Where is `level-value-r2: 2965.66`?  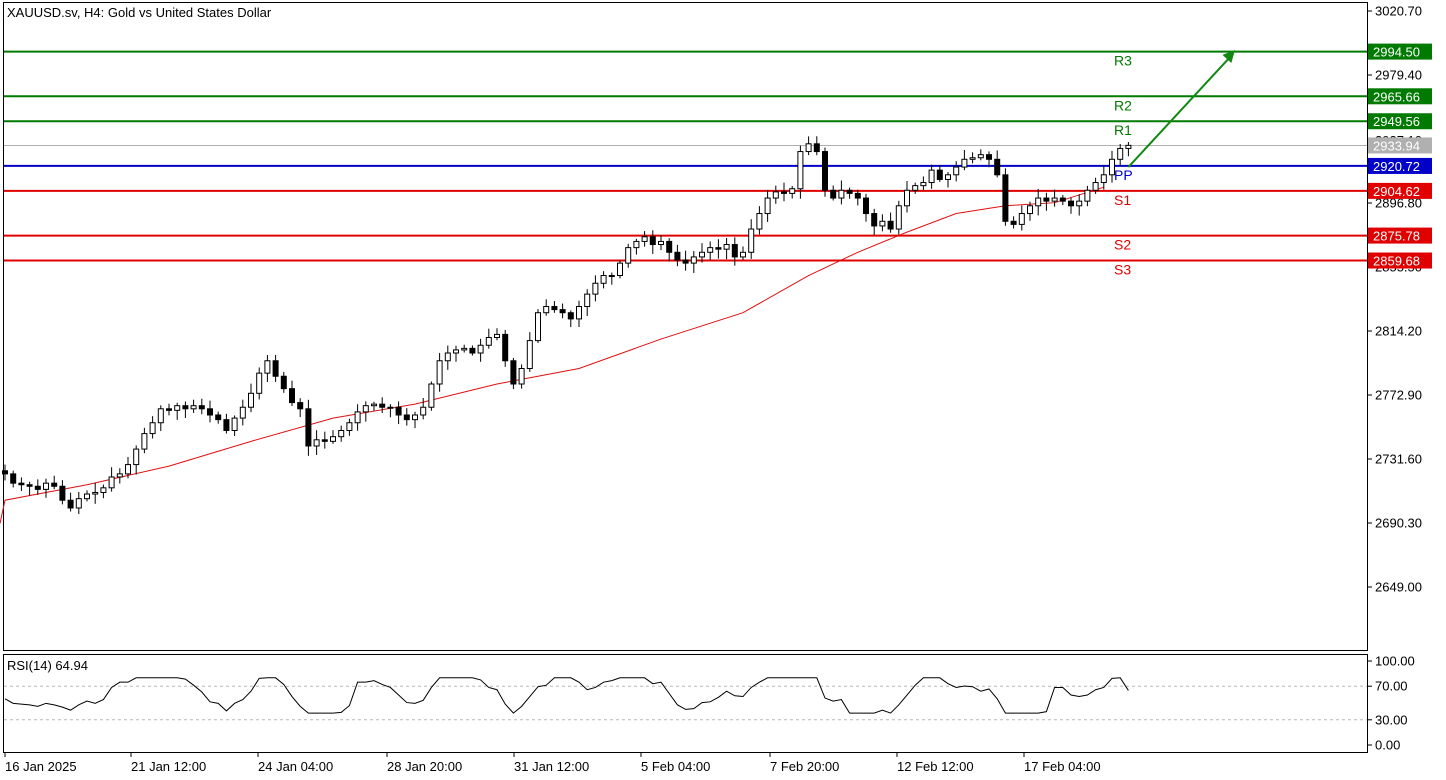 level-value-r2: 2965.66 is located at coordinates (1396, 96).